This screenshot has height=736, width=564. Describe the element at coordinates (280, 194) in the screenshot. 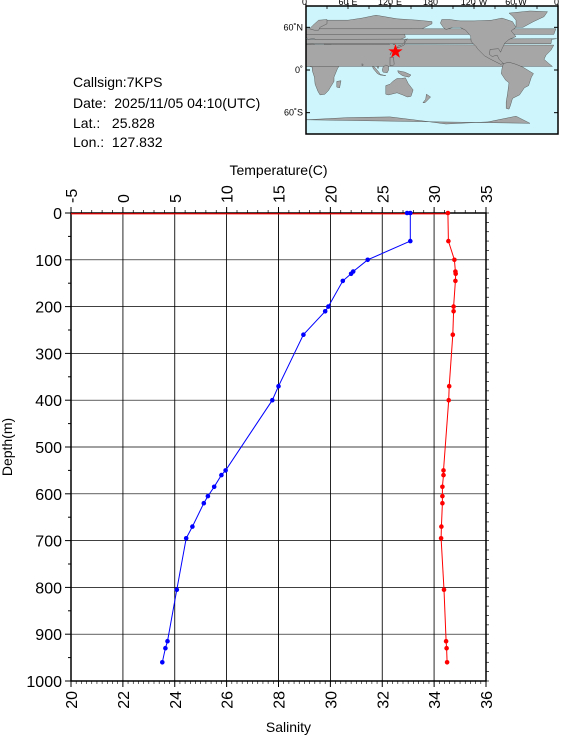

I see `temperature-tick-label: 15` at that location.